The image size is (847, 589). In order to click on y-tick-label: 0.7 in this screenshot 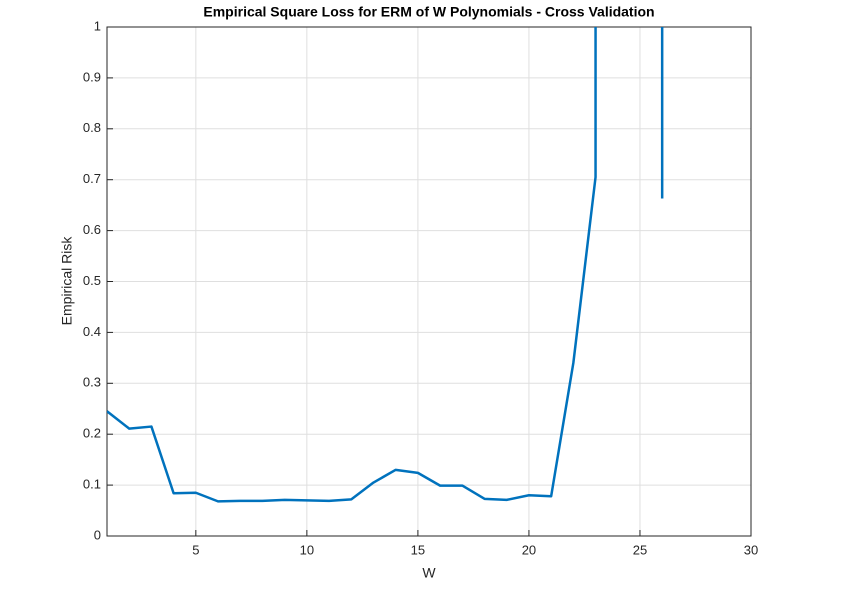, I will do `click(92, 178)`.